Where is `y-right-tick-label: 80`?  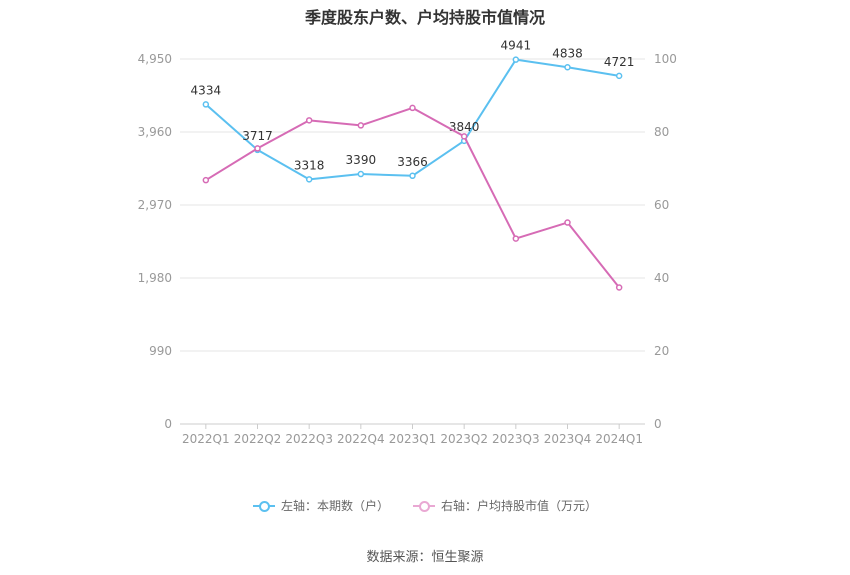 y-right-tick-label: 80 is located at coordinates (661, 132).